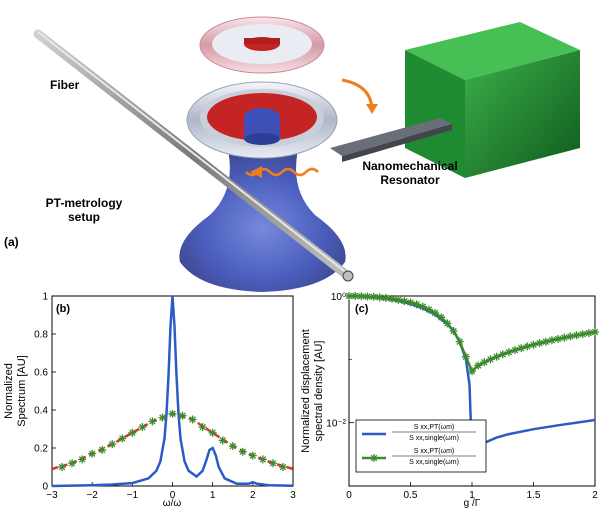 This screenshot has height=508, width=601. Describe the element at coordinates (434, 427) in the screenshot. I see `legend-entry1-num: S xx,PT(ωm)` at that location.